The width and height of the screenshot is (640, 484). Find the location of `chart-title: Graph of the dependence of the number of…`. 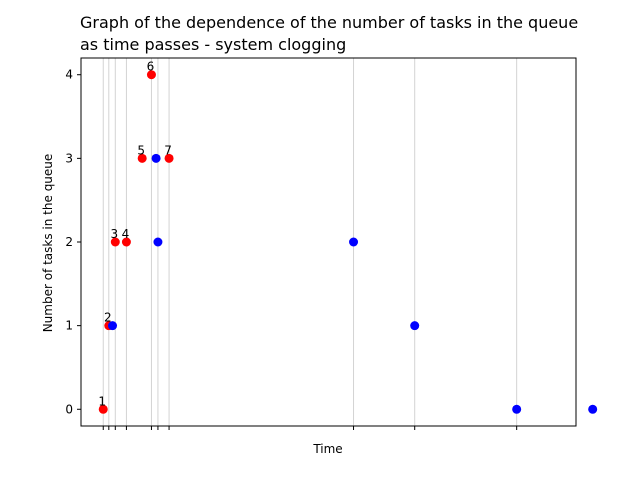

chart-title: Graph of the dependence of the number of… is located at coordinates (329, 33).